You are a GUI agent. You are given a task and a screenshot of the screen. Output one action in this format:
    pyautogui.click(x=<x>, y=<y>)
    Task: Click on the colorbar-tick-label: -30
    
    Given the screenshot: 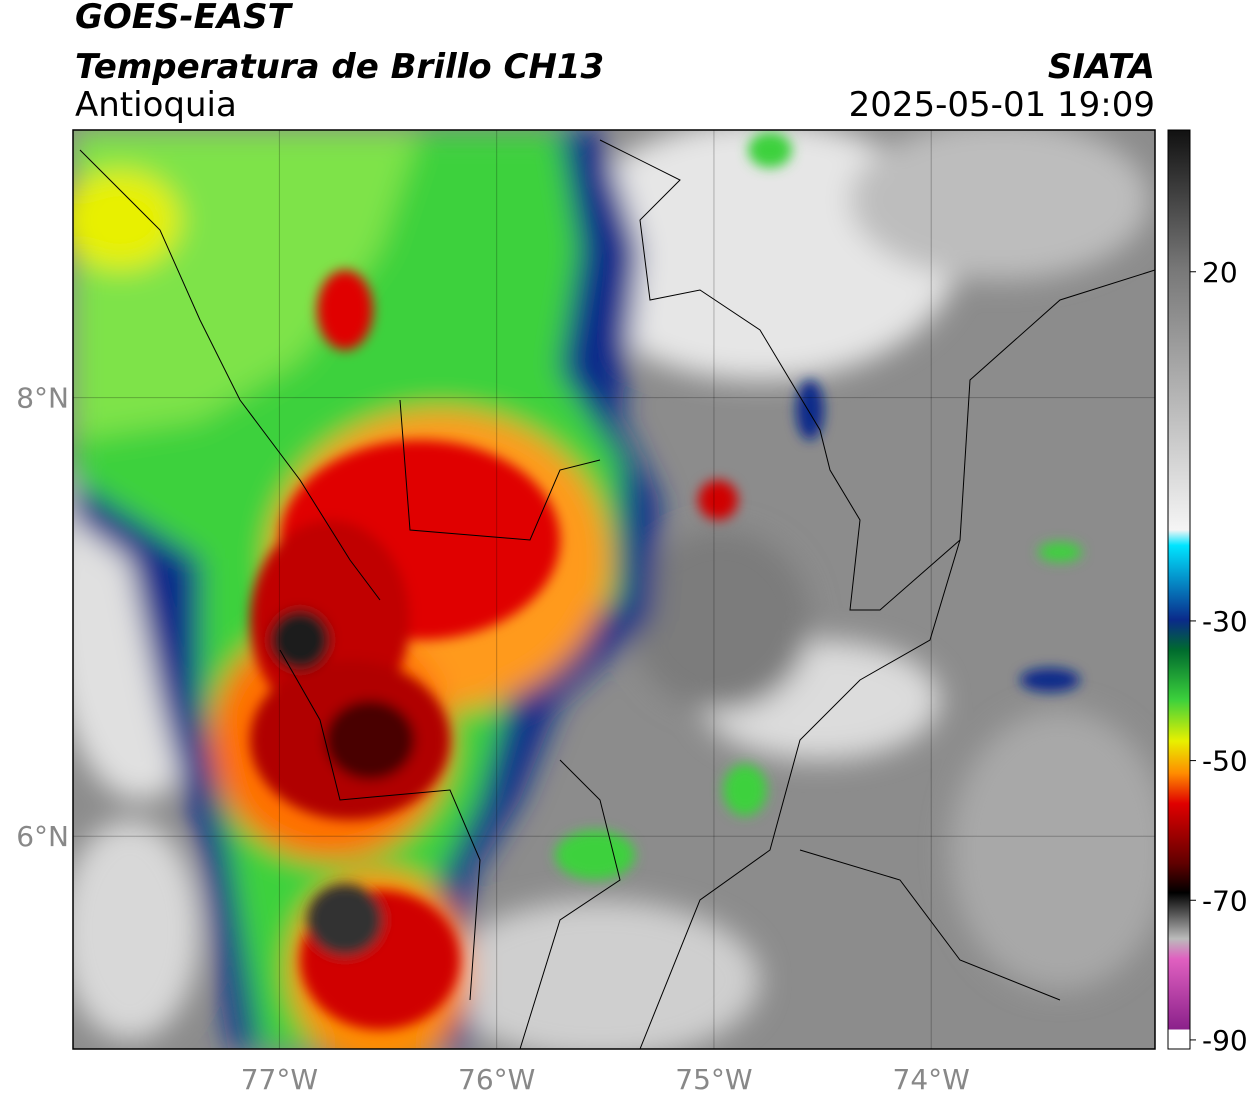 What is the action you would take?
    pyautogui.click(x=1225, y=621)
    